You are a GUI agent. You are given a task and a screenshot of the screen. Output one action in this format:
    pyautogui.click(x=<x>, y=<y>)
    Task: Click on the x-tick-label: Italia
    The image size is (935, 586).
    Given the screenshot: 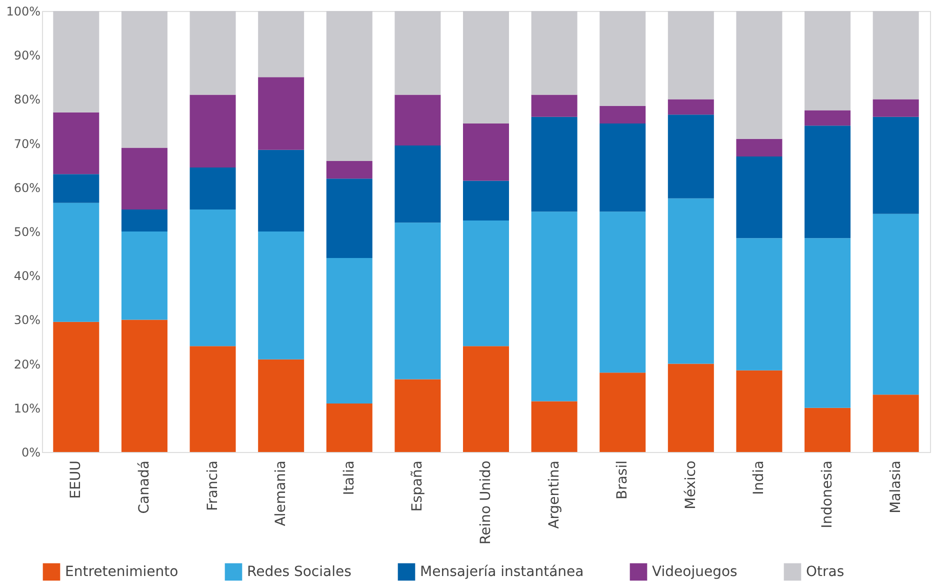 What is the action you would take?
    pyautogui.click(x=349, y=478)
    